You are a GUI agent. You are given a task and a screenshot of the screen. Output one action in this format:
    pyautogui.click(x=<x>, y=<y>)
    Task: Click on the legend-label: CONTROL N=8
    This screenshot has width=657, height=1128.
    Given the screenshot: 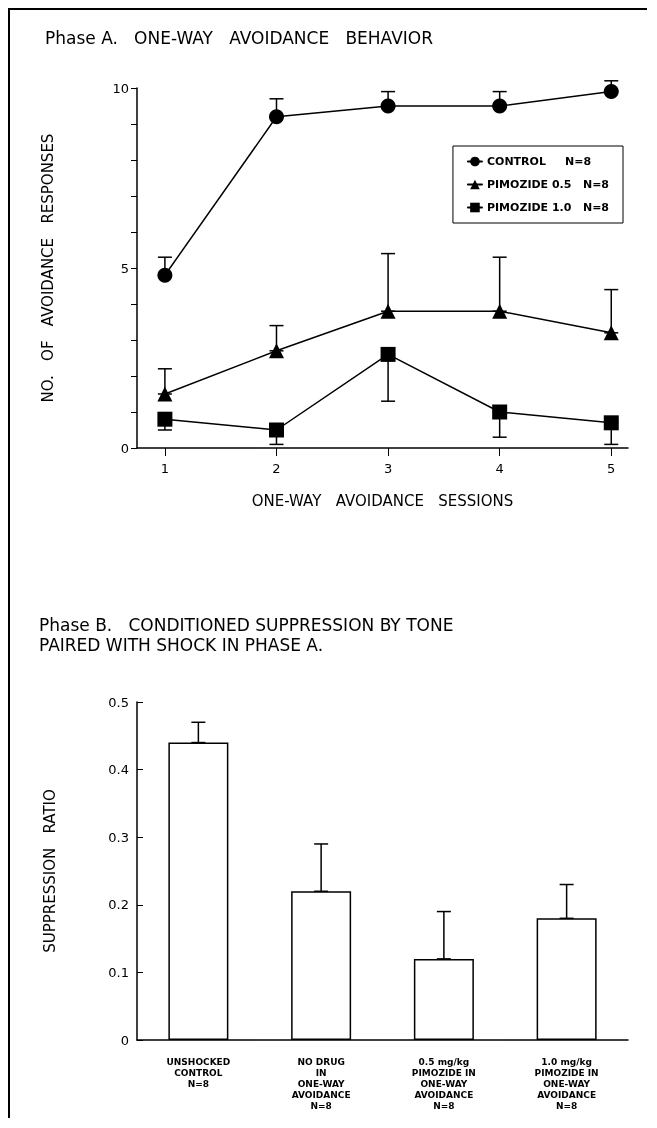 What is the action you would take?
    pyautogui.click(x=539, y=161)
    